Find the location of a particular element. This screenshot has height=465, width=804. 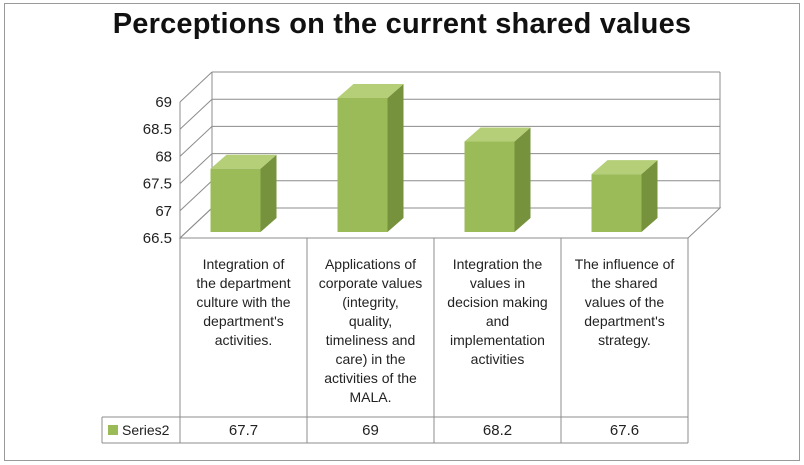

category-label-line: values of the is located at coordinates (624, 302).